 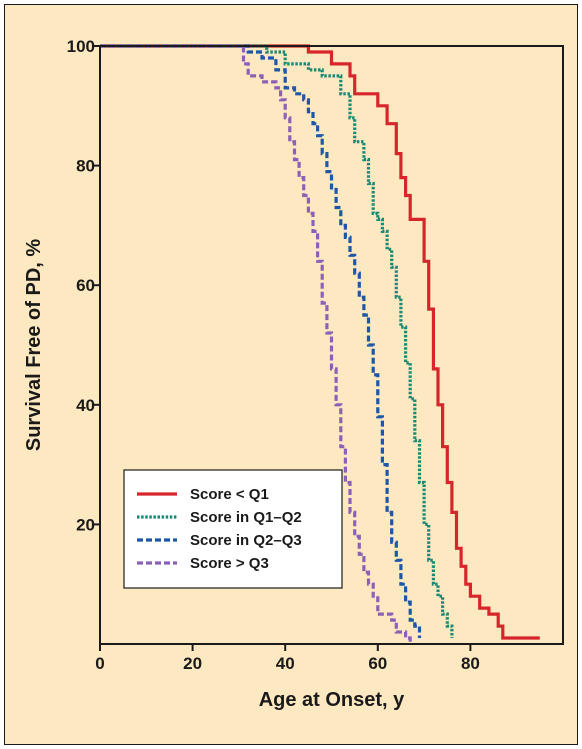 I want to click on x-tick-label: 20, so click(x=192, y=663).